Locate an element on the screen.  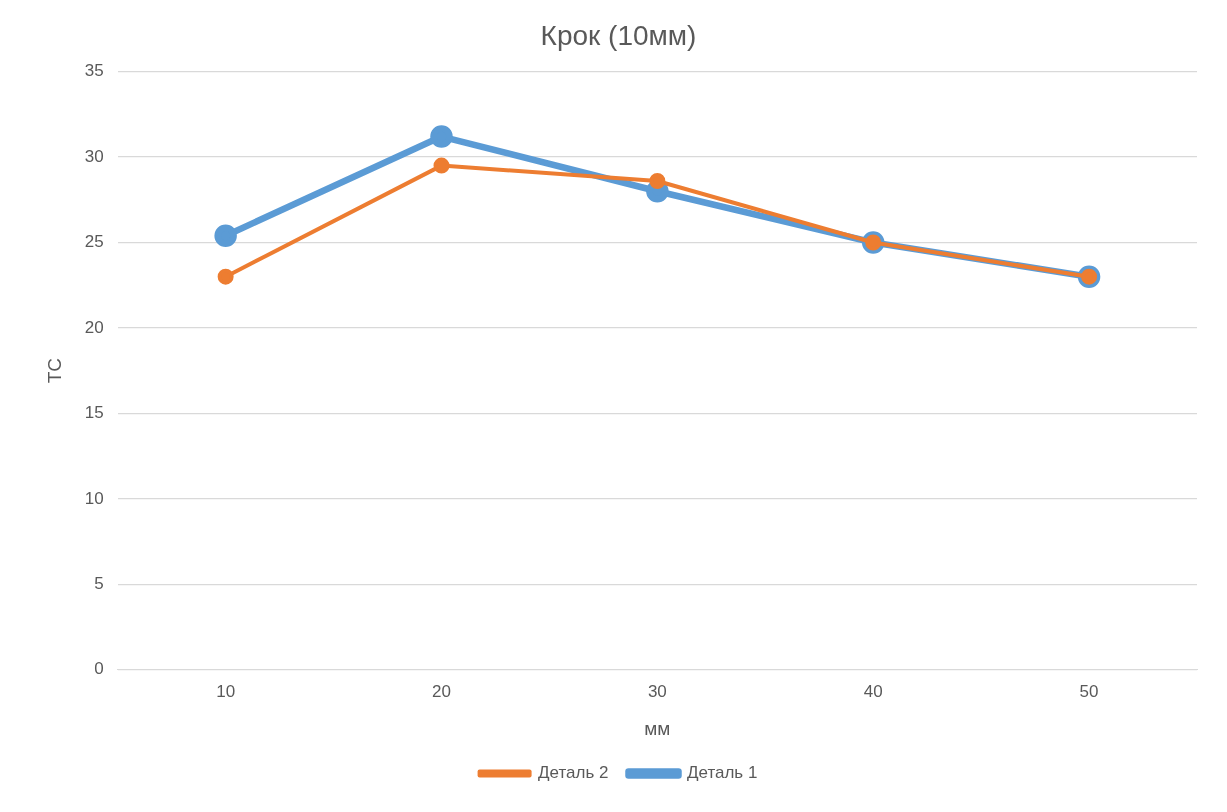
y-tick-label: 0 is located at coordinates (99, 669).